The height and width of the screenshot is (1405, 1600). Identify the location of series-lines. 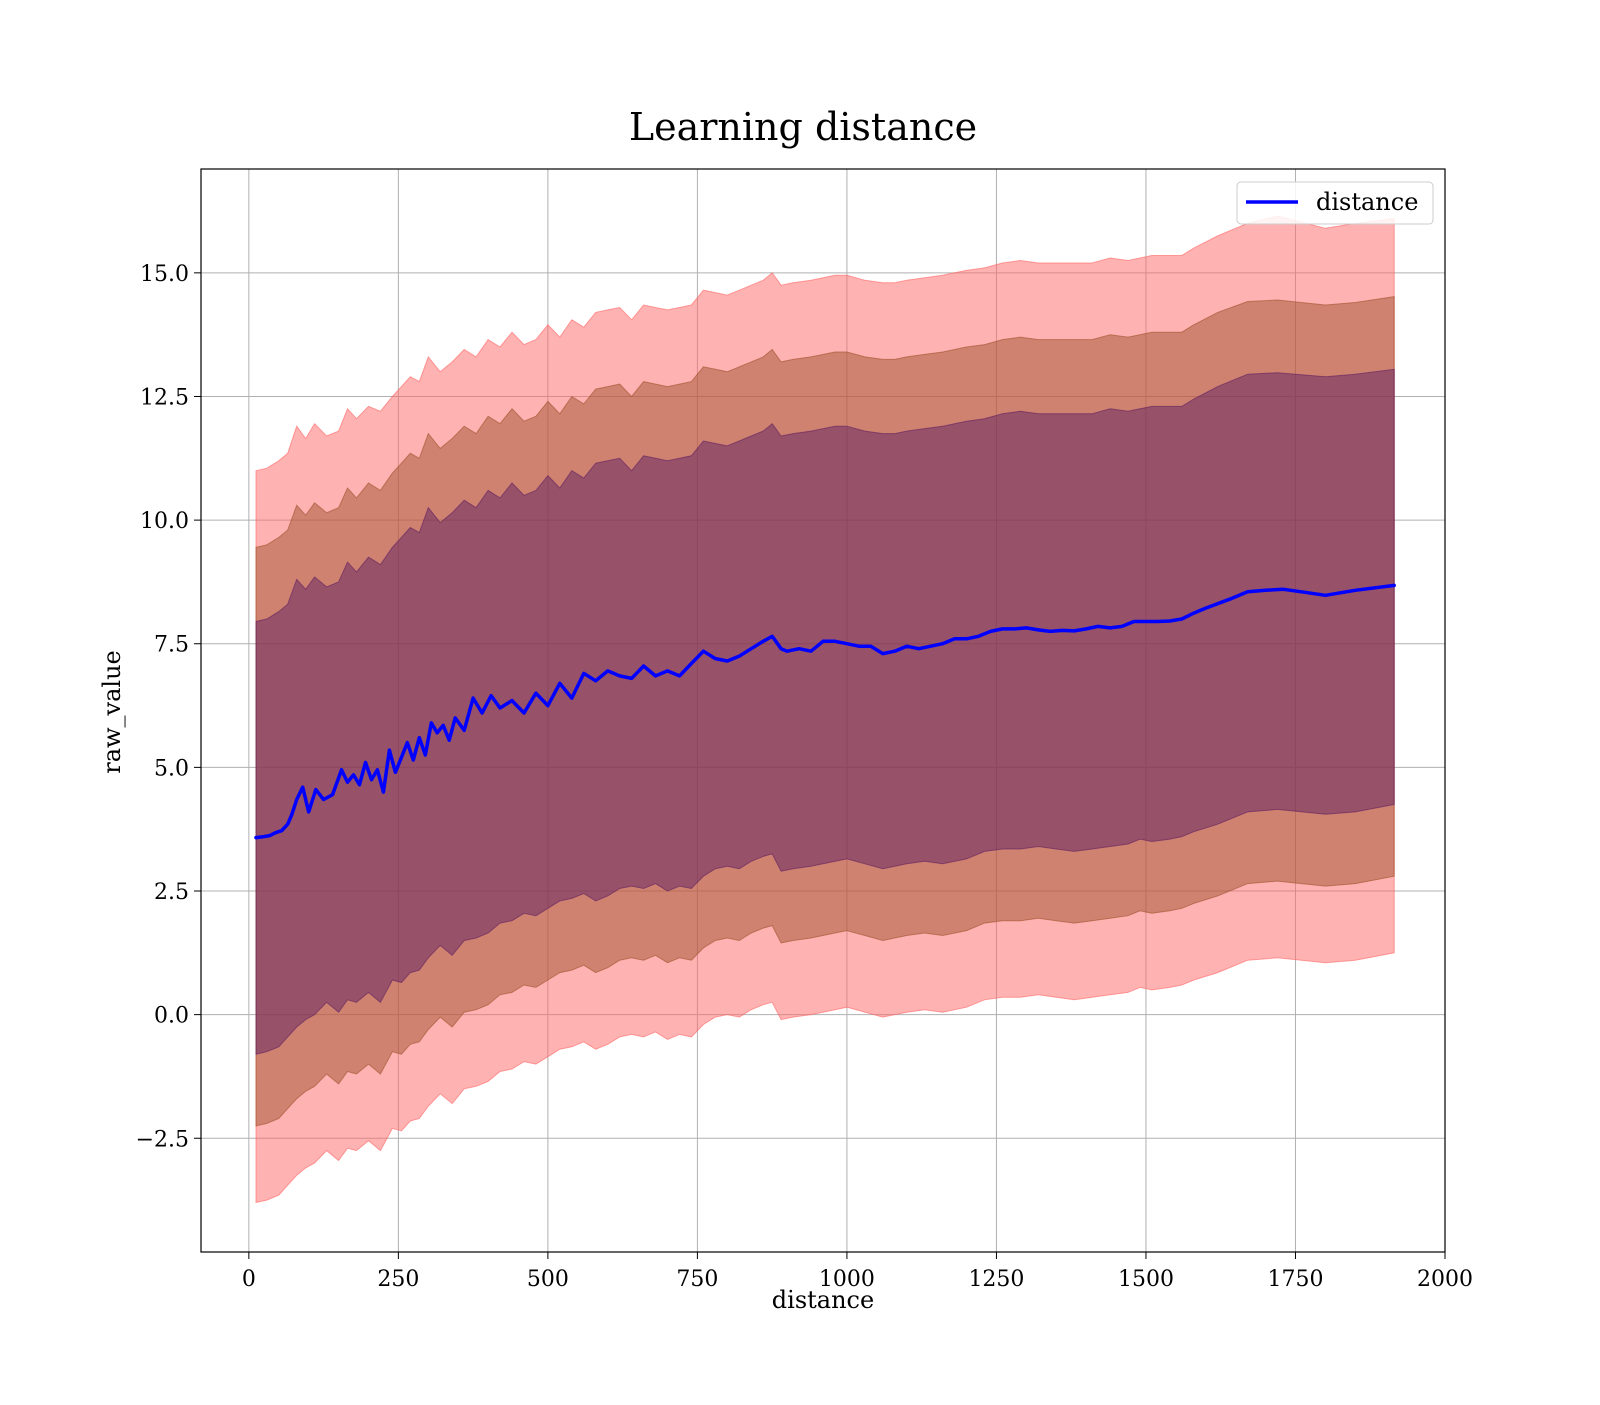
(825, 711).